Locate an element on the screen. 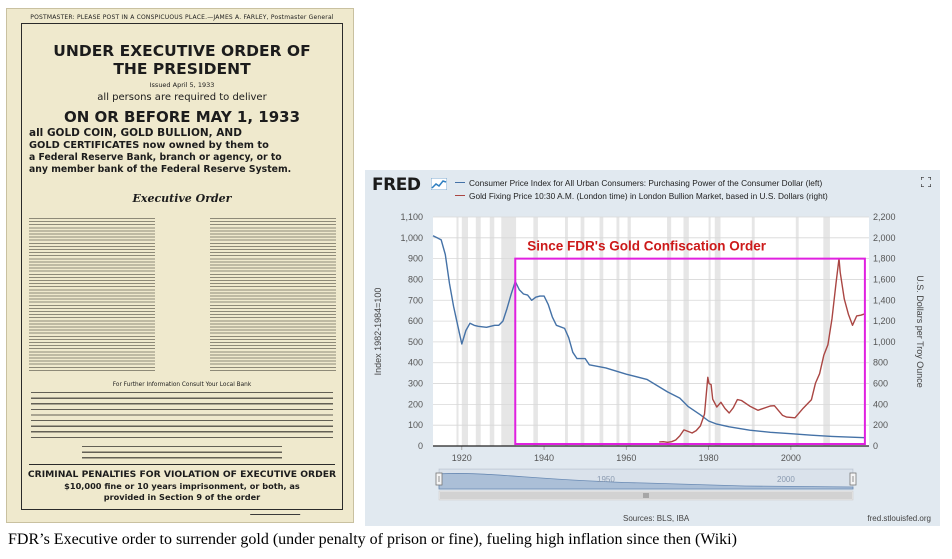 This screenshot has height=559, width=952. x-tick-label: 1920 is located at coordinates (462, 458).